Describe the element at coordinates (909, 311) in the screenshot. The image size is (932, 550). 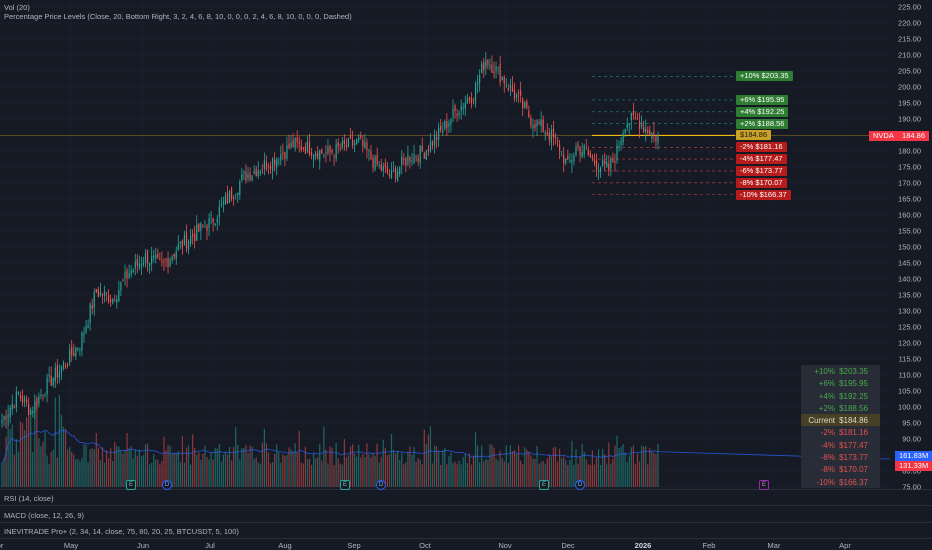
I see `price-tick-label: 130.00` at that location.